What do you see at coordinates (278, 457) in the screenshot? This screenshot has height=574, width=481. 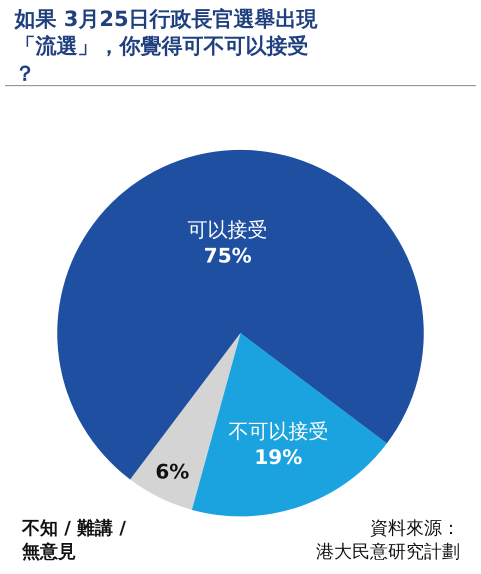 I see `data-label: 19%` at bounding box center [278, 457].